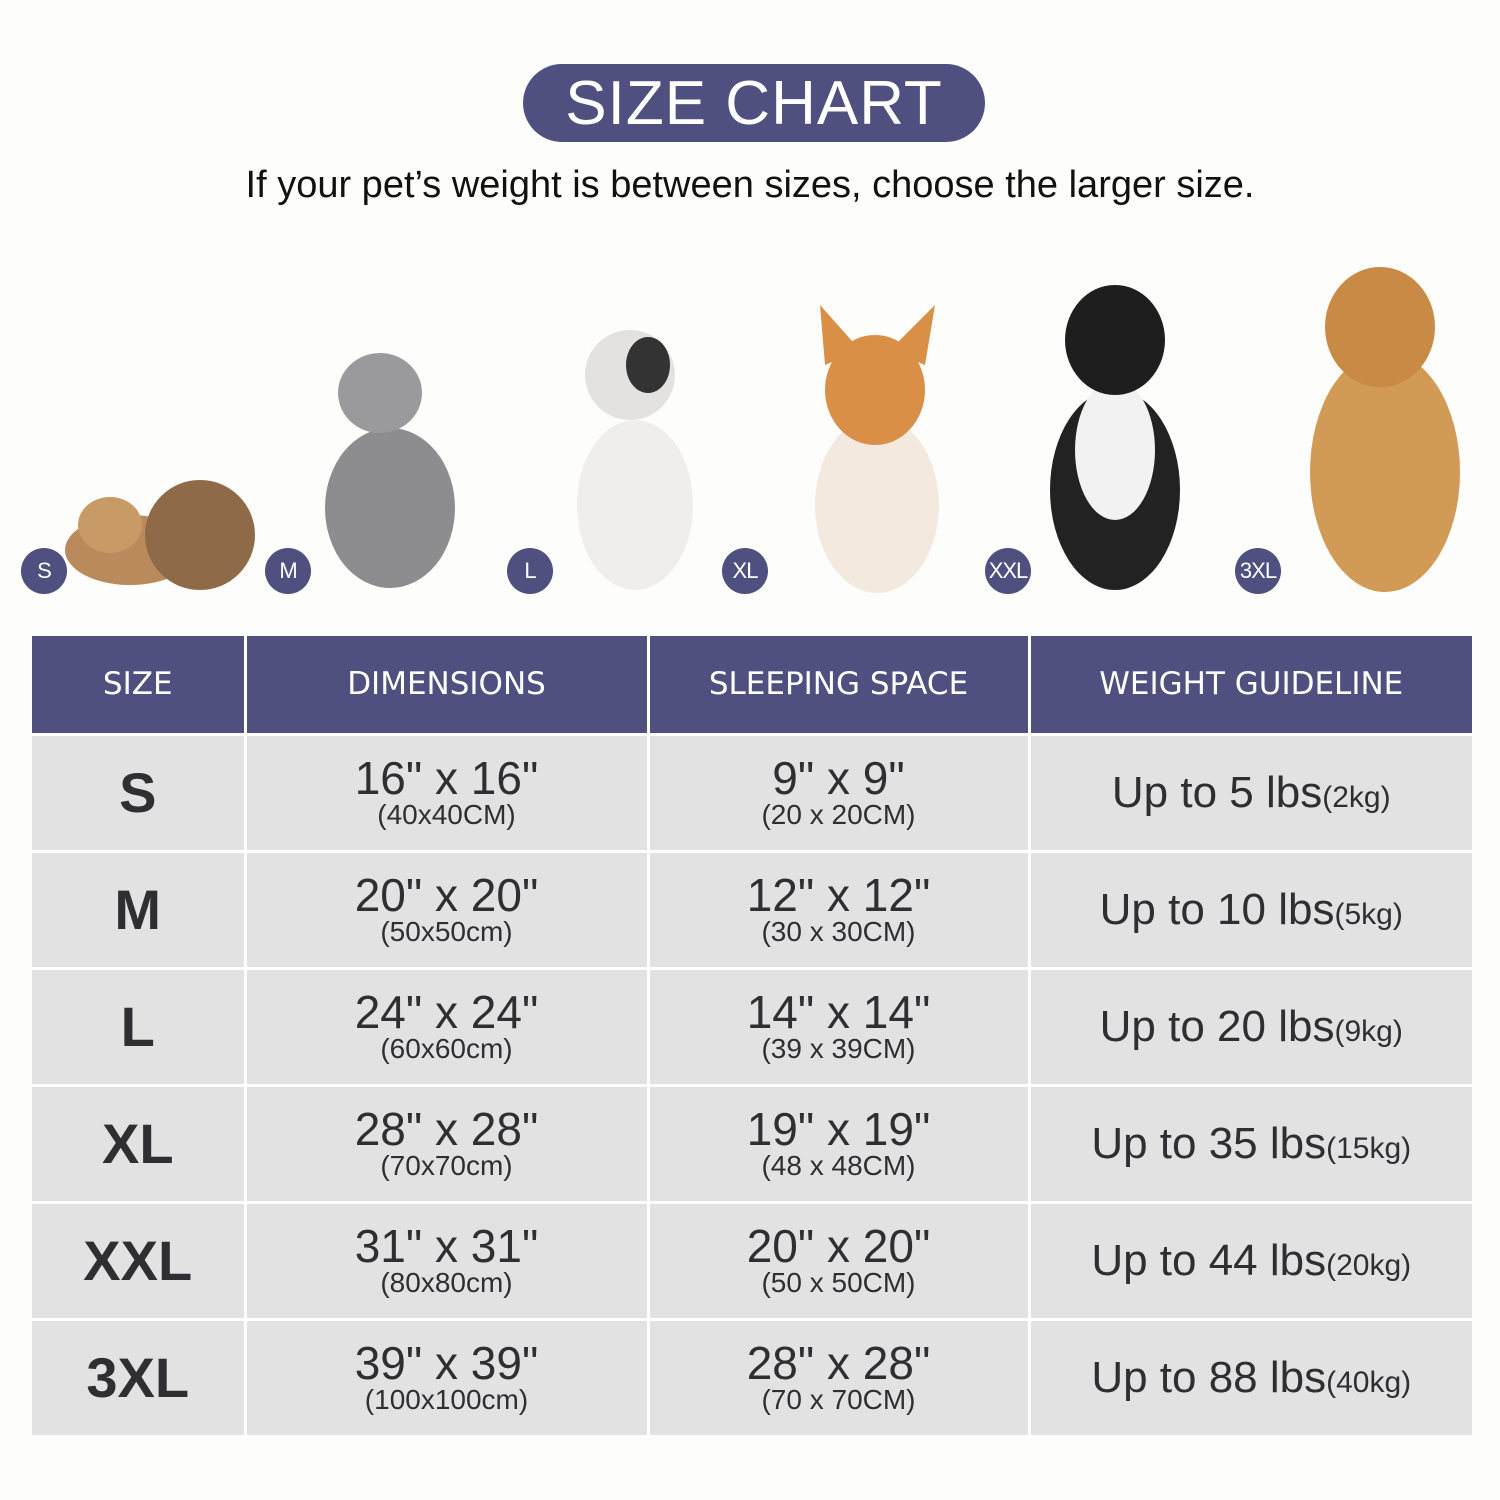 This screenshot has height=1500, width=1500. Describe the element at coordinates (1209, 1260) in the screenshot. I see `weight-lbs: Up to 44 lbs` at that location.